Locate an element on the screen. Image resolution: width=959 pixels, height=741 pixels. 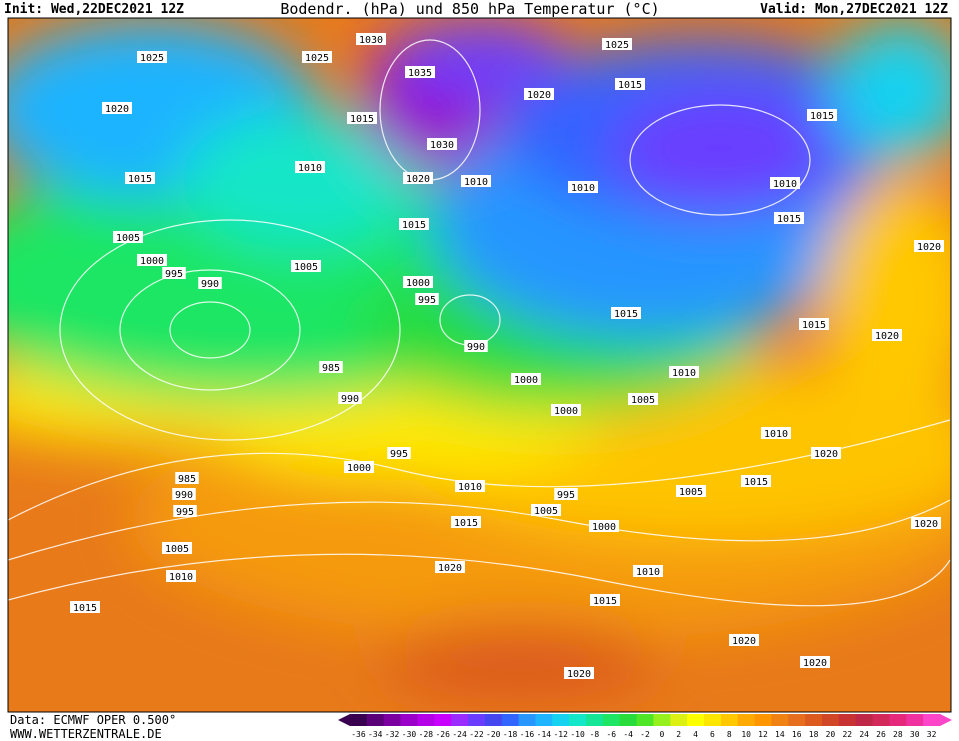
scale-label: 20 is located at coordinates (831, 734).